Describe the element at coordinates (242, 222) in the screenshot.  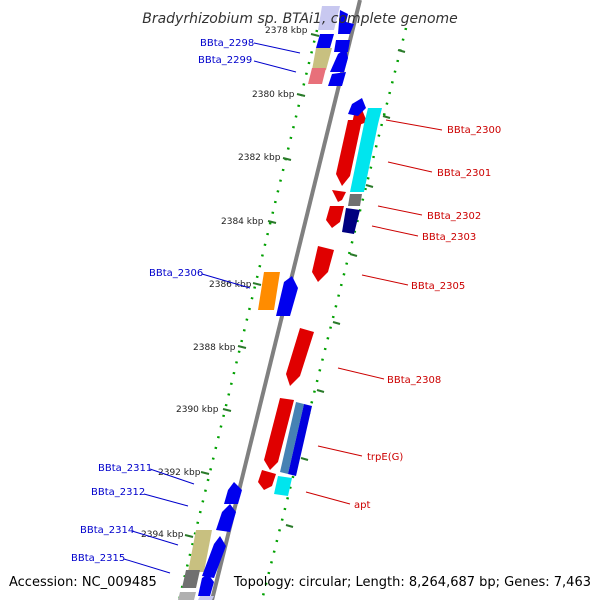
I see `tick-label: 2384 kbp` at that location.